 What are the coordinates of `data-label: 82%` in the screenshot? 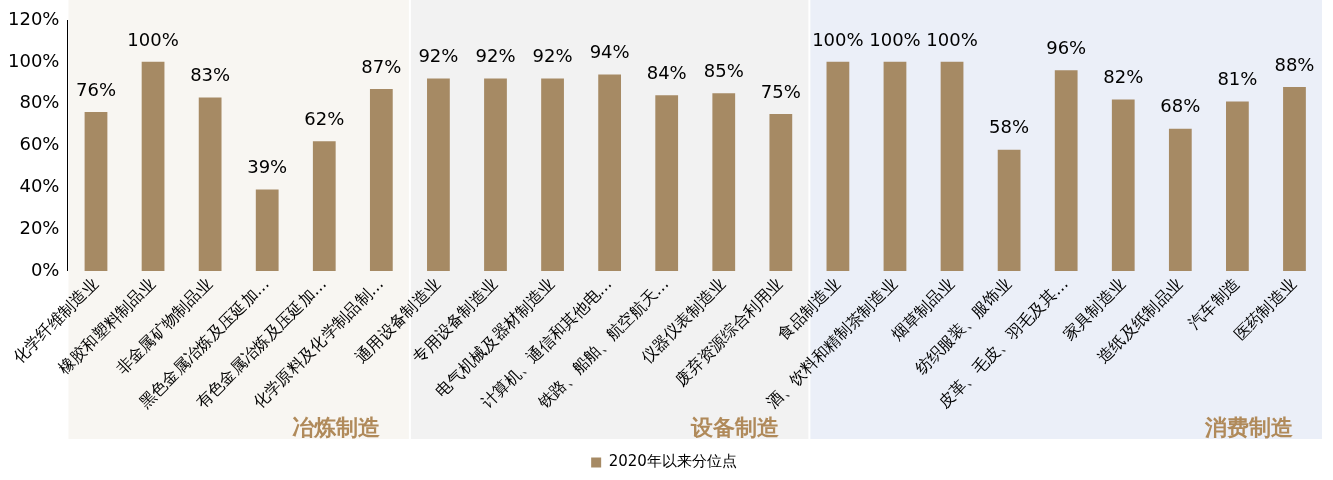 It's located at (1123, 77).